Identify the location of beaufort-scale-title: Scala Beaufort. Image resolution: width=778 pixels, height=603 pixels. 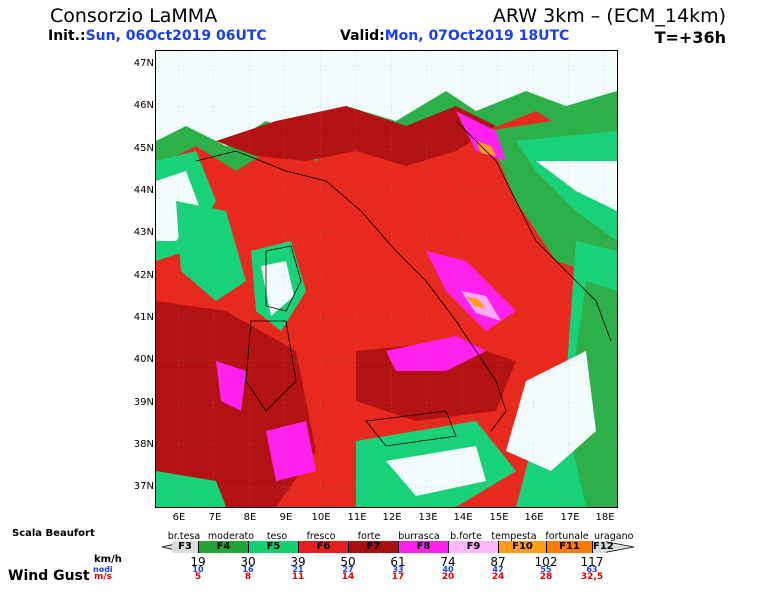
(53, 533).